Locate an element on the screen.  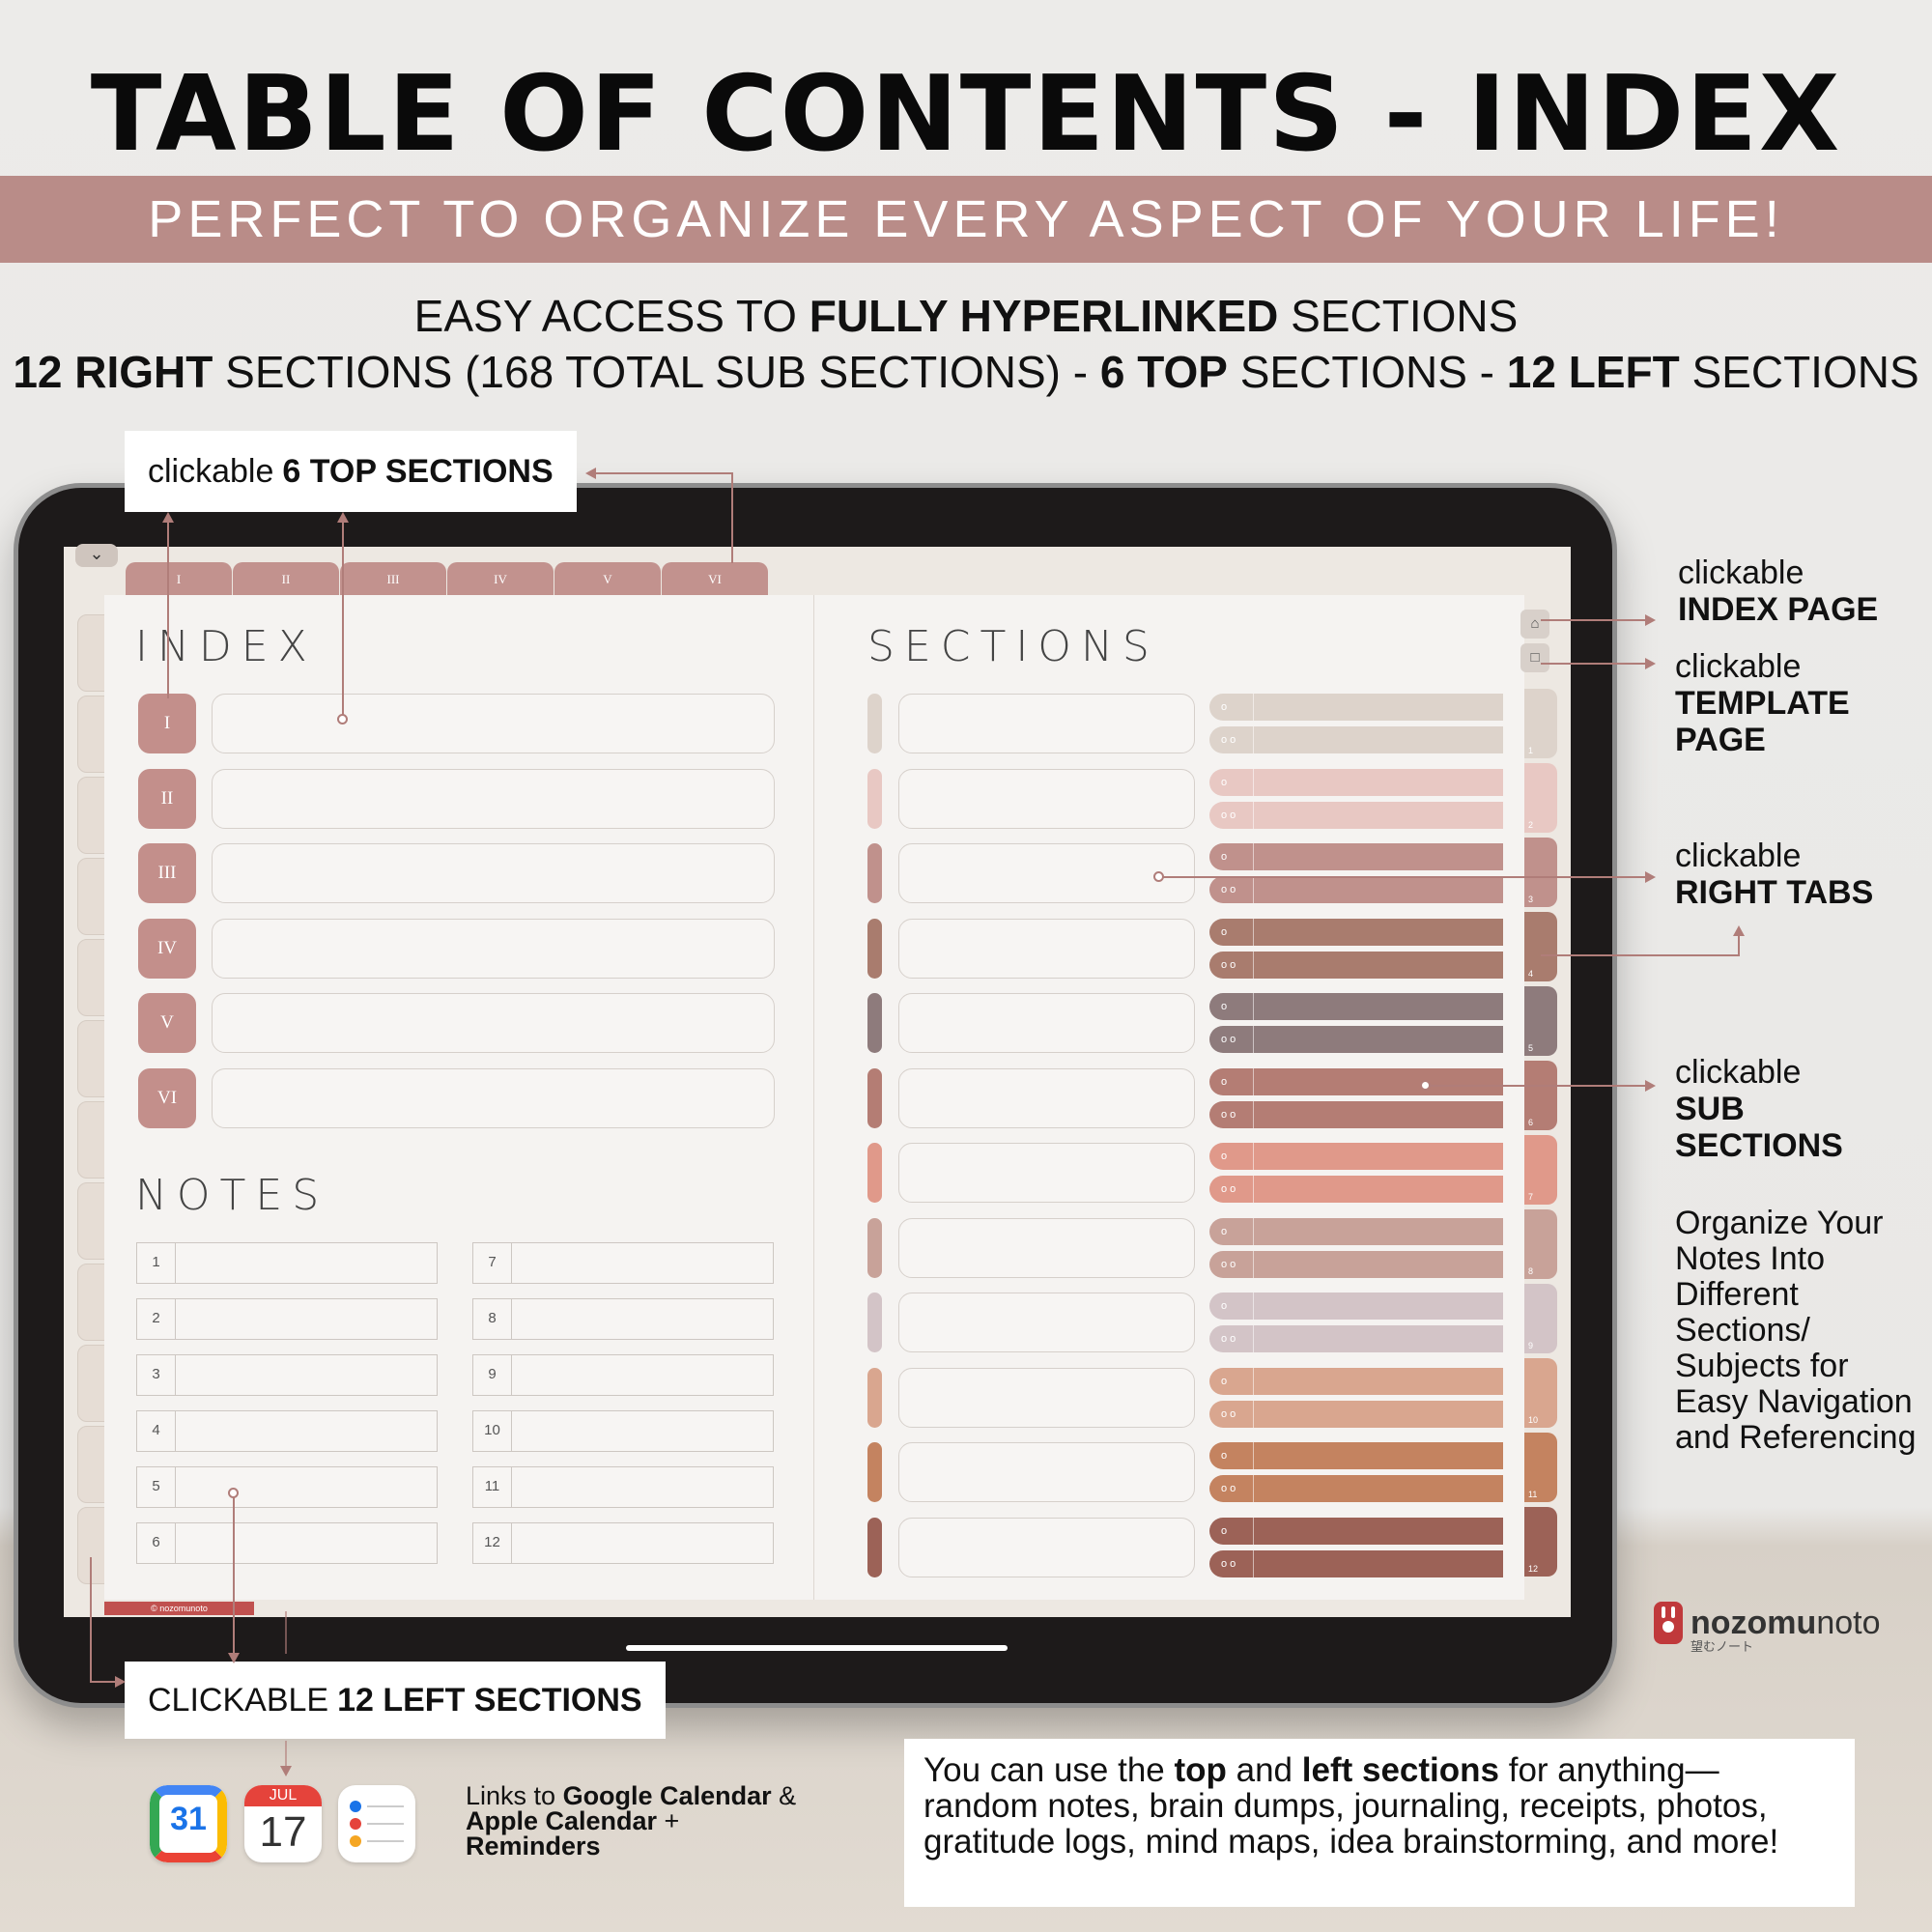
template-icon: □ is located at coordinates (1534, 657).